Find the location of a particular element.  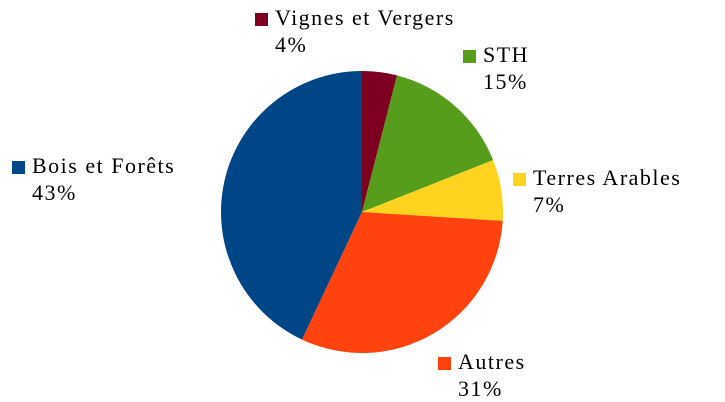

slice-value-label: 31% is located at coordinates (480, 388).